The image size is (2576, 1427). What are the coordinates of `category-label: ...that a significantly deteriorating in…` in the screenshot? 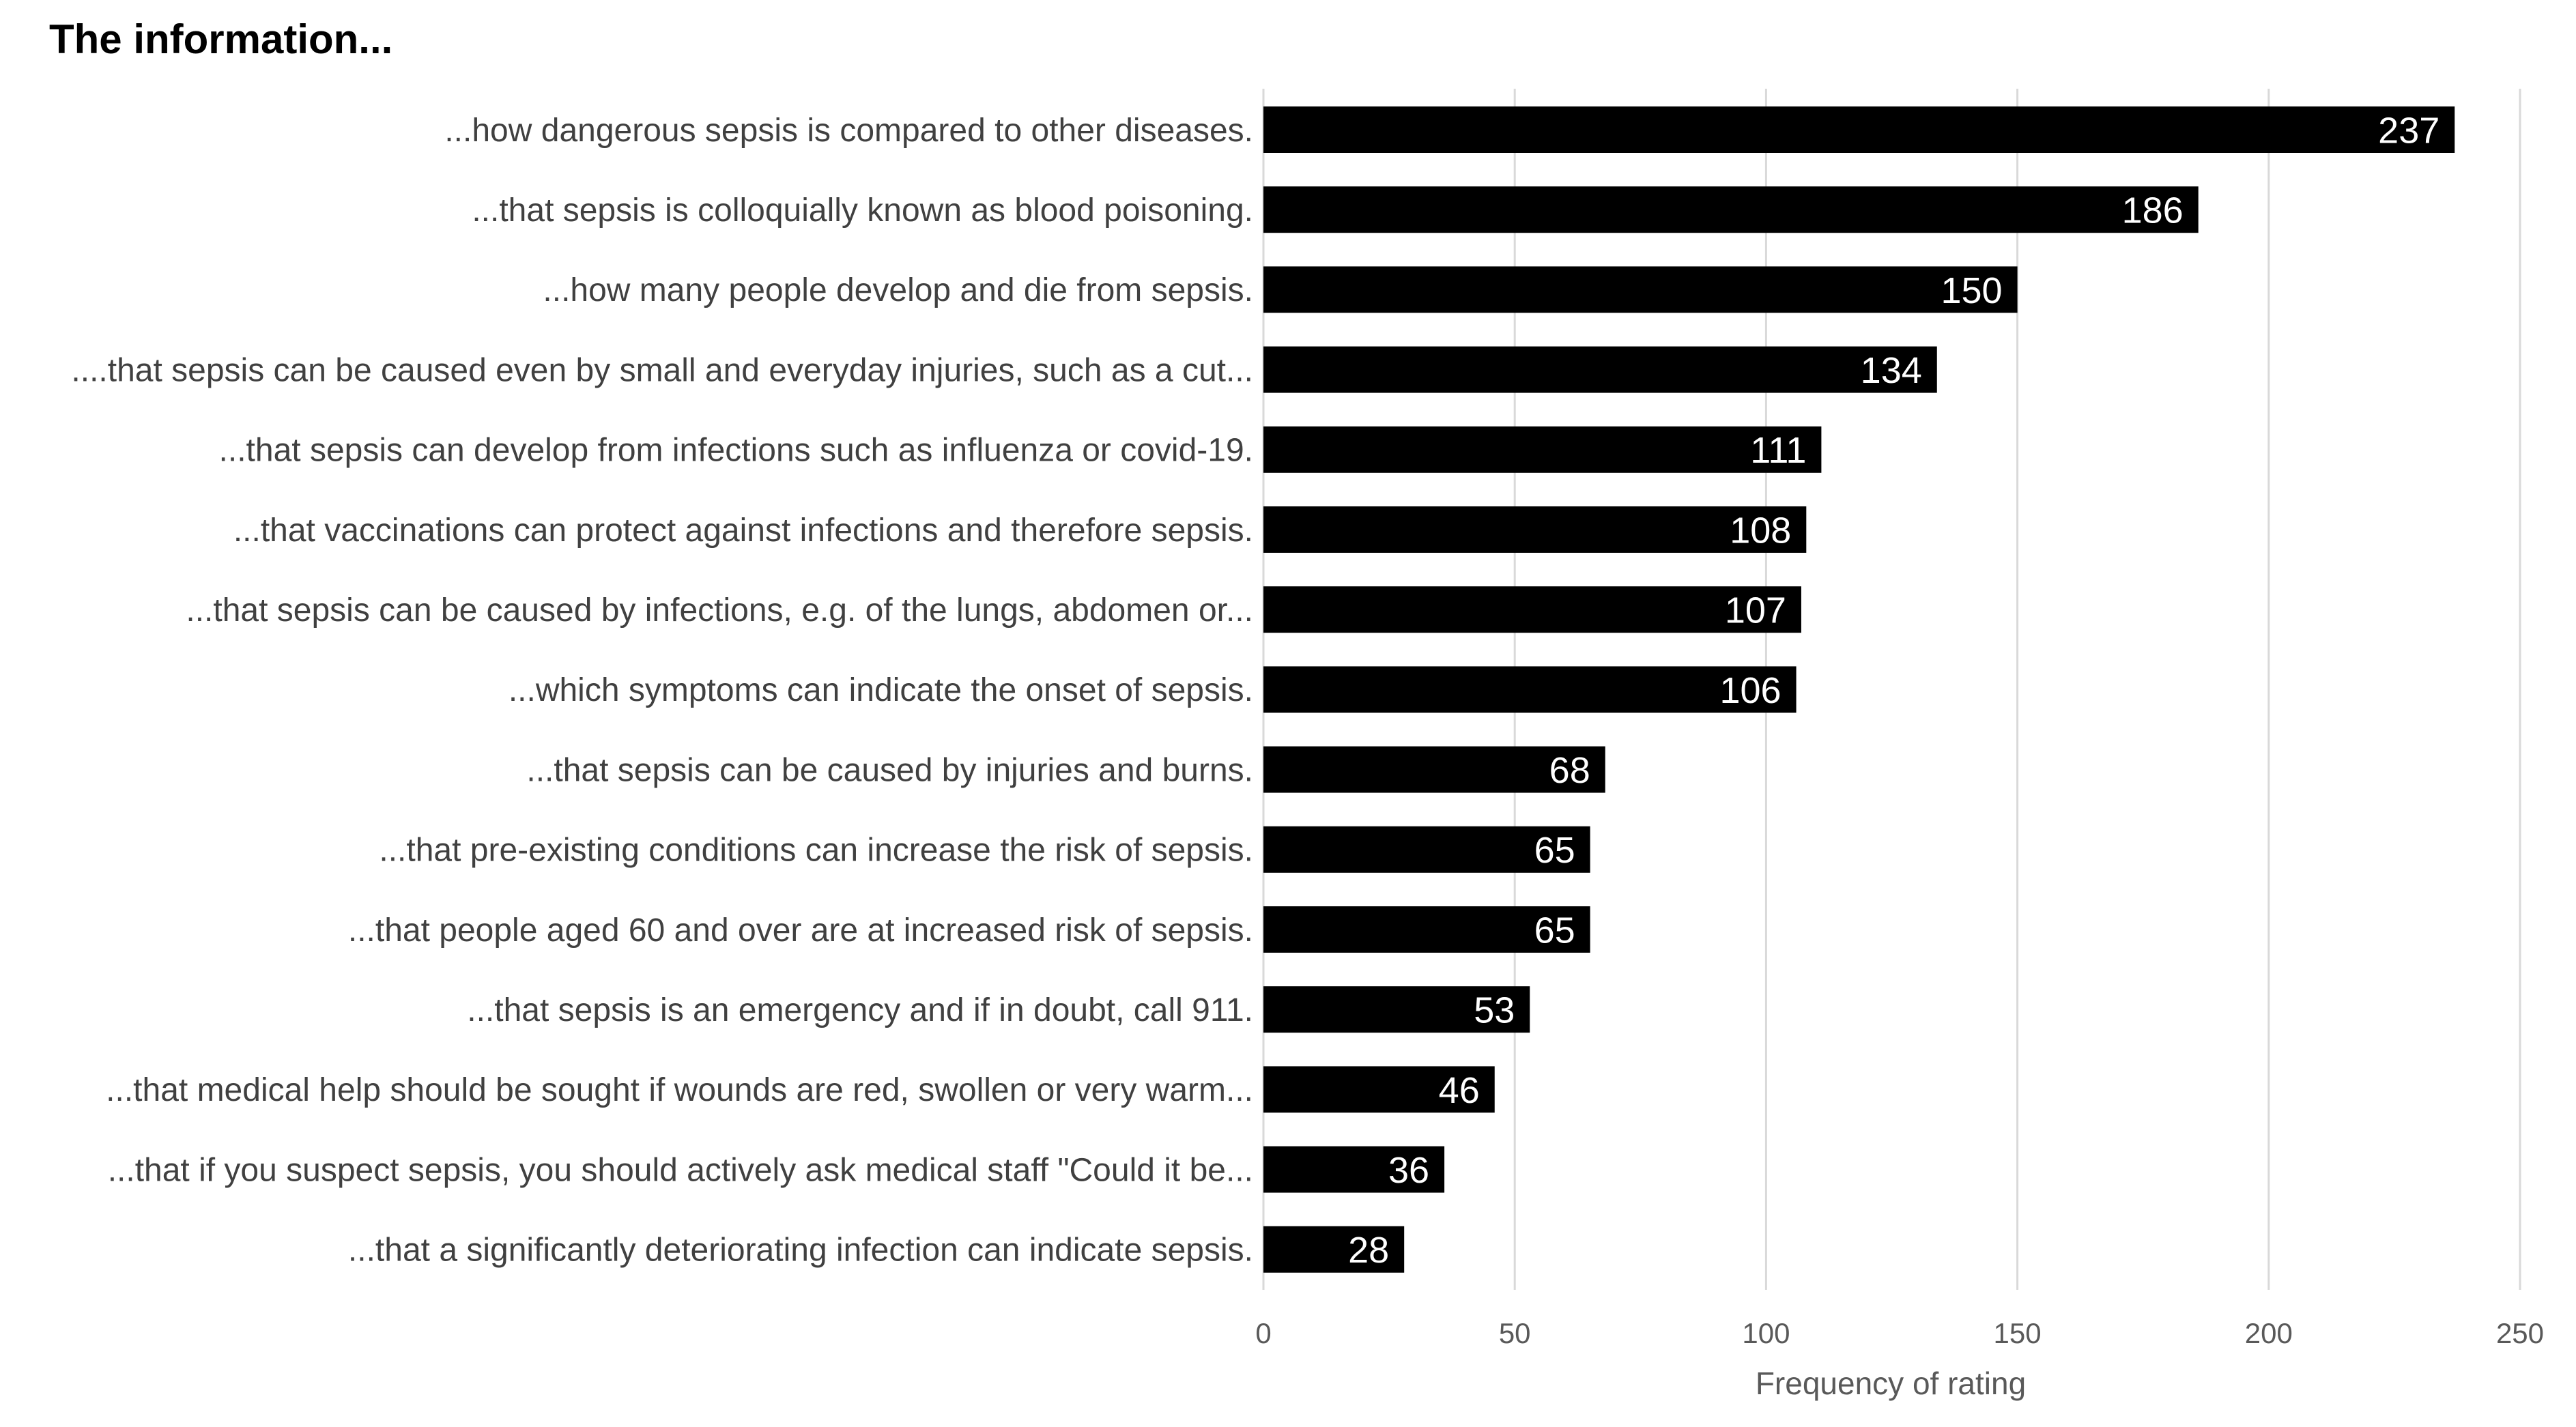 It's located at (800, 1251).